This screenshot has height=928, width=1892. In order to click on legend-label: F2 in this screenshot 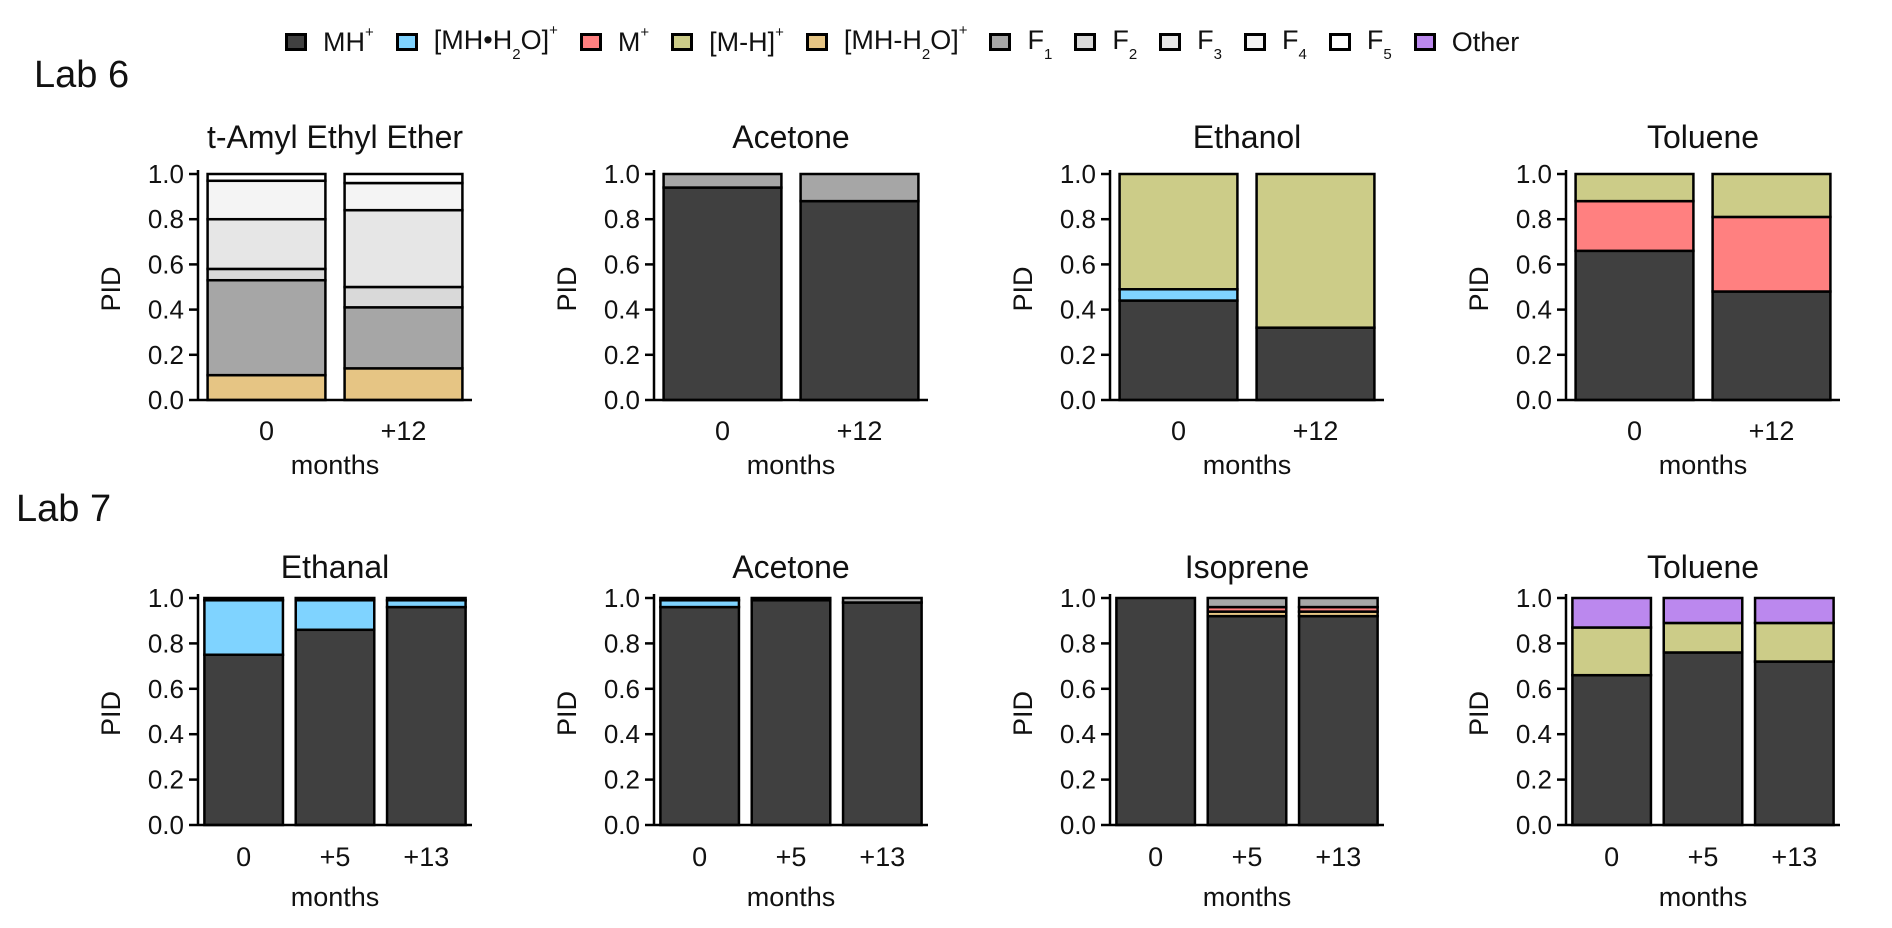, I will do `click(1125, 44)`.